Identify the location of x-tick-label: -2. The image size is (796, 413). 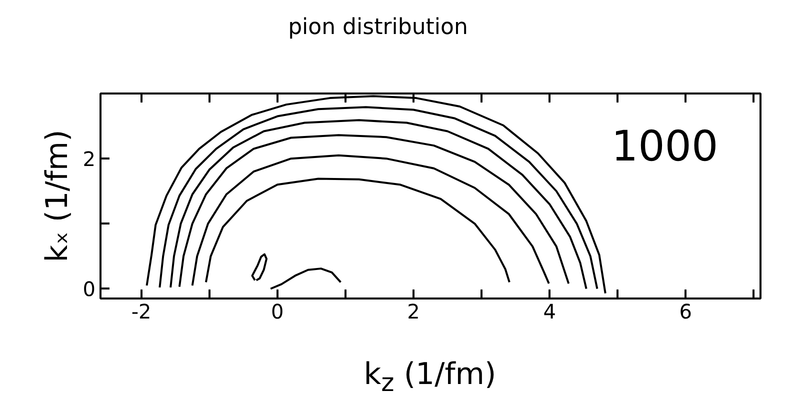
(141, 312).